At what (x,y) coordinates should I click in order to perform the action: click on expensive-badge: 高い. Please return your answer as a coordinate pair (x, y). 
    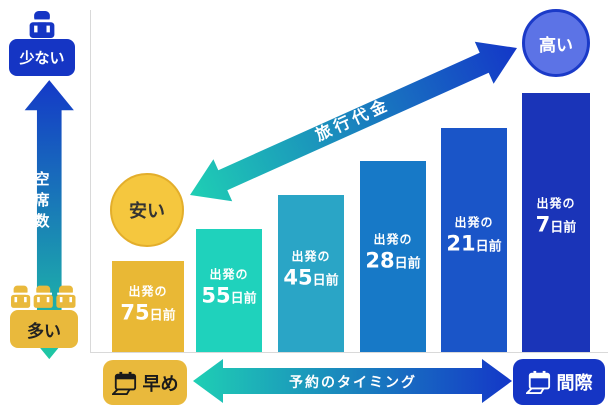
    Looking at the image, I should click on (556, 43).